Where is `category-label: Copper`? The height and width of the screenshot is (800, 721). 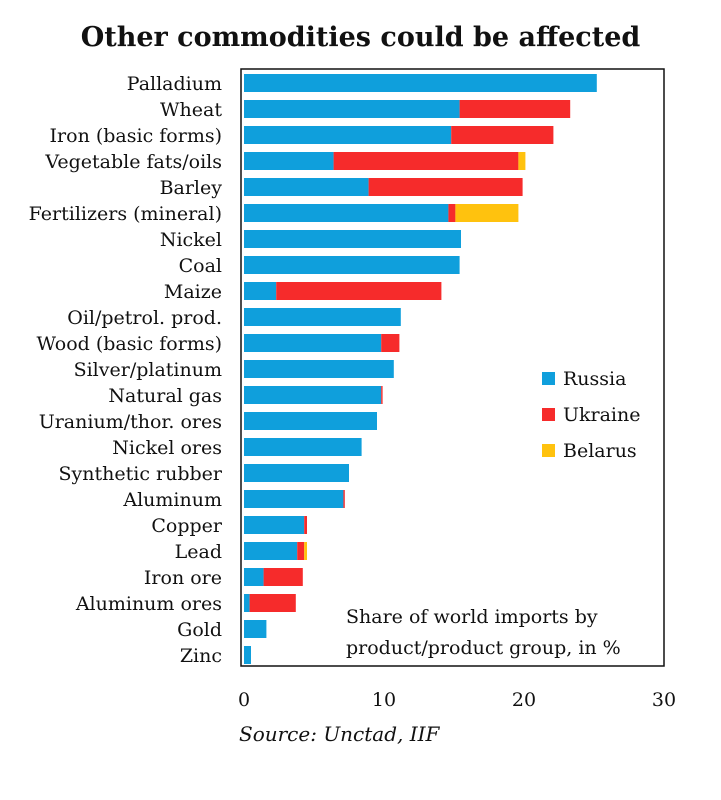 category-label: Copper is located at coordinates (187, 526).